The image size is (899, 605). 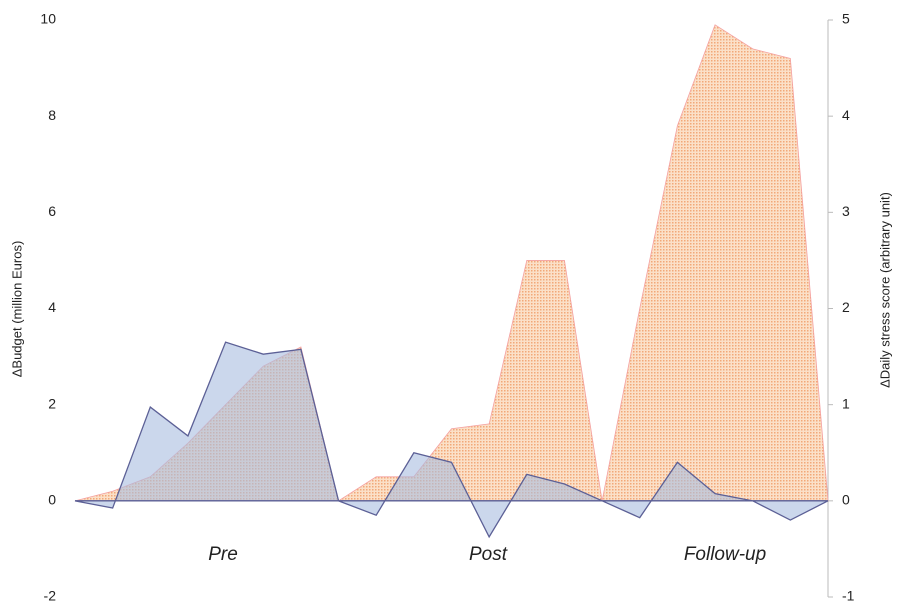 I want to click on y2-tick-label: 3, so click(x=846, y=211).